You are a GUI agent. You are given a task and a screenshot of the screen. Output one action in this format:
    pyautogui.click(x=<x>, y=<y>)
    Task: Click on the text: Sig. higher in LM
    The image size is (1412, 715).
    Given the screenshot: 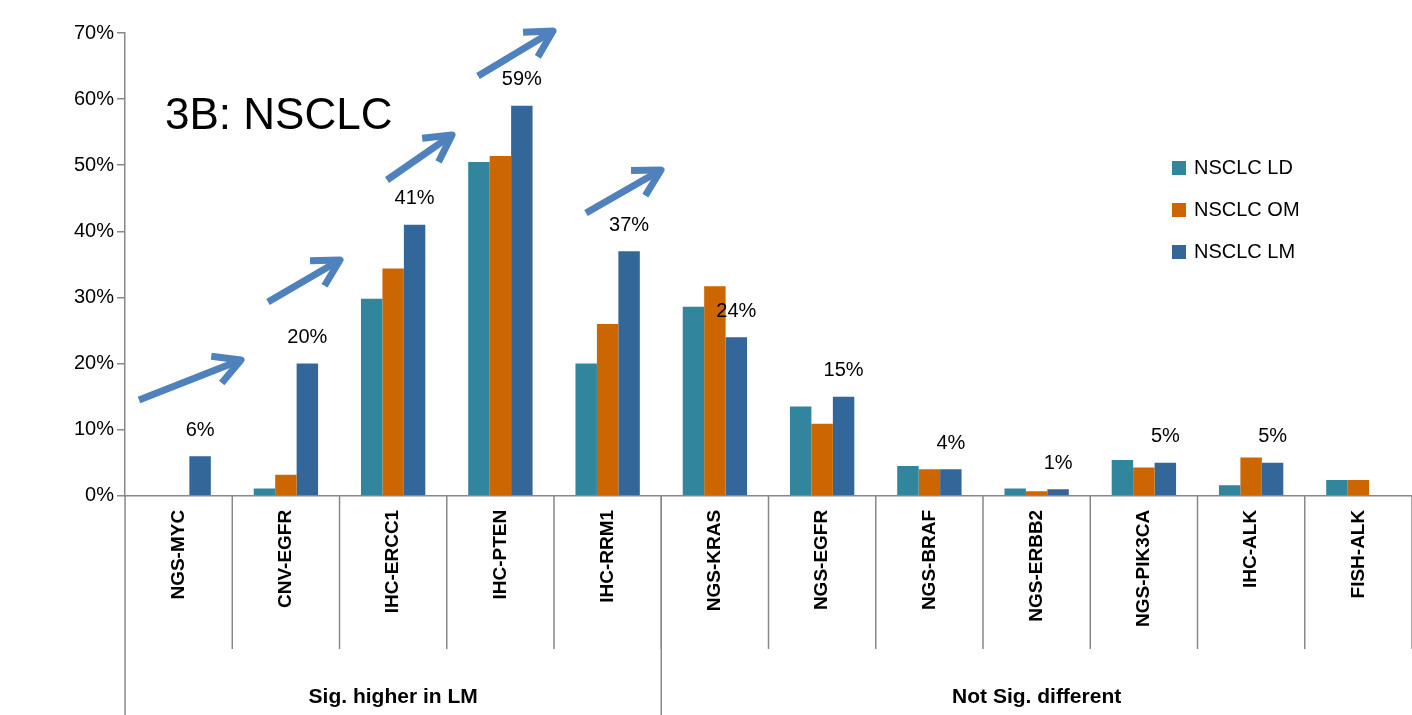 What is the action you would take?
    pyautogui.click(x=393, y=695)
    